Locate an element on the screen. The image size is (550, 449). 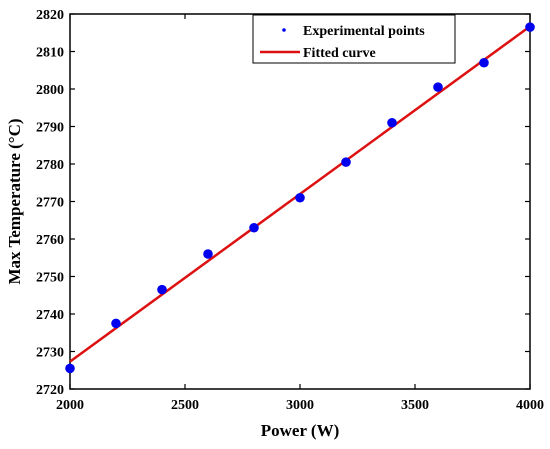
y-tick-label: 2760 is located at coordinates (50, 240).